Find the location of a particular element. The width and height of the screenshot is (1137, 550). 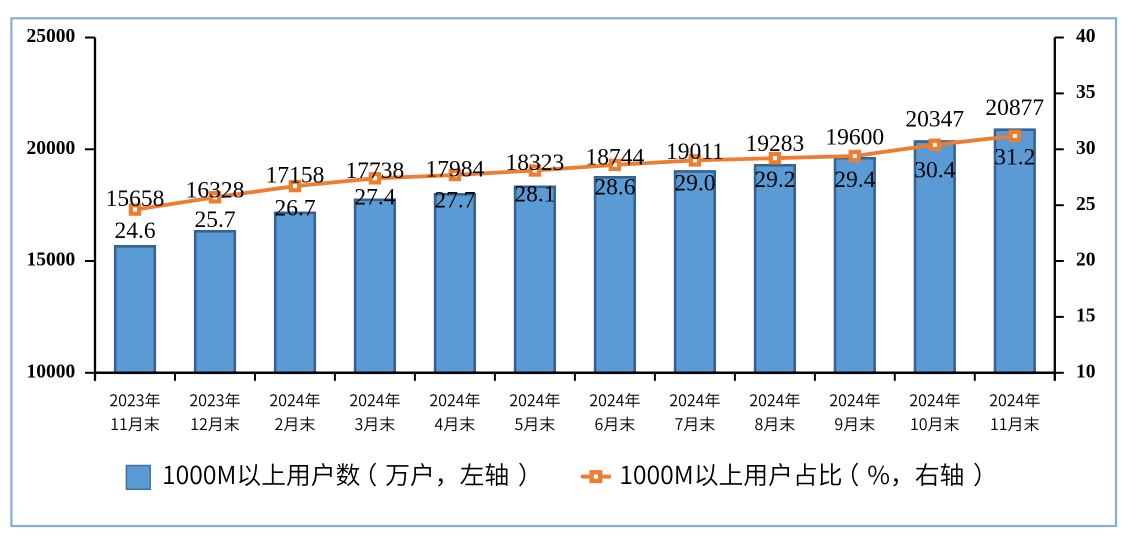

svg-text: 31.2 is located at coordinates (1014, 157).